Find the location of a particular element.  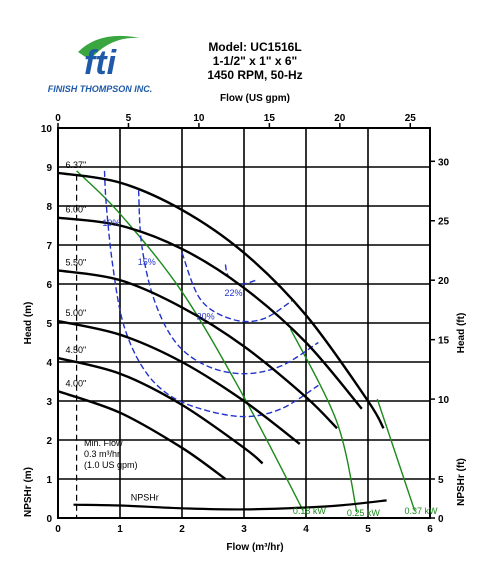

y-right-tick-label: 10 is located at coordinates (444, 400).